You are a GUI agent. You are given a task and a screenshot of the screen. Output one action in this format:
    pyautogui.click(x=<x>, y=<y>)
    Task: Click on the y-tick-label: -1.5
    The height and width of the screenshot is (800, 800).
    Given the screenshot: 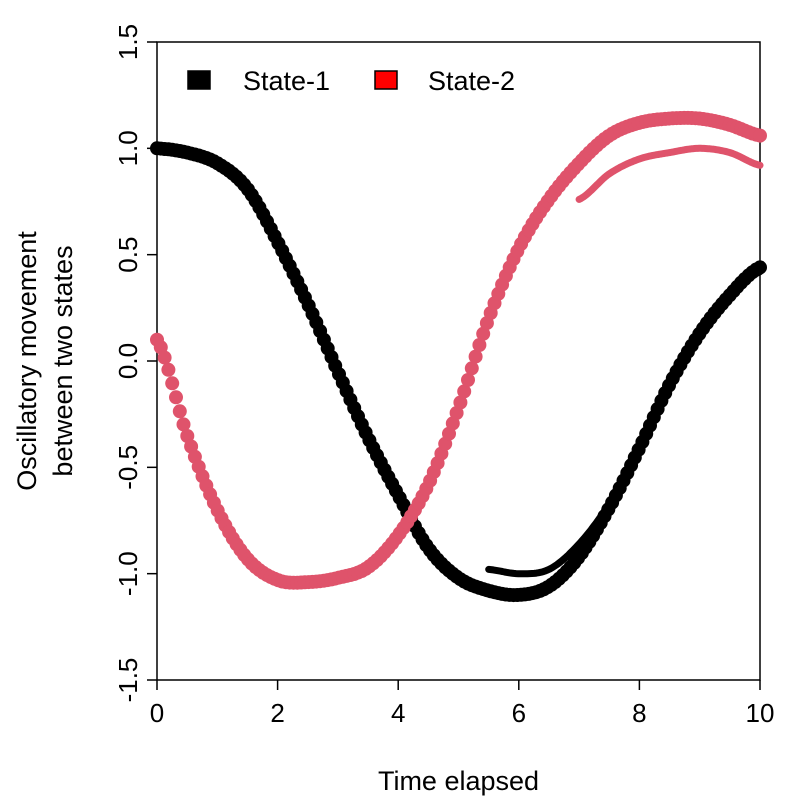 What is the action you would take?
    pyautogui.click(x=128, y=680)
    